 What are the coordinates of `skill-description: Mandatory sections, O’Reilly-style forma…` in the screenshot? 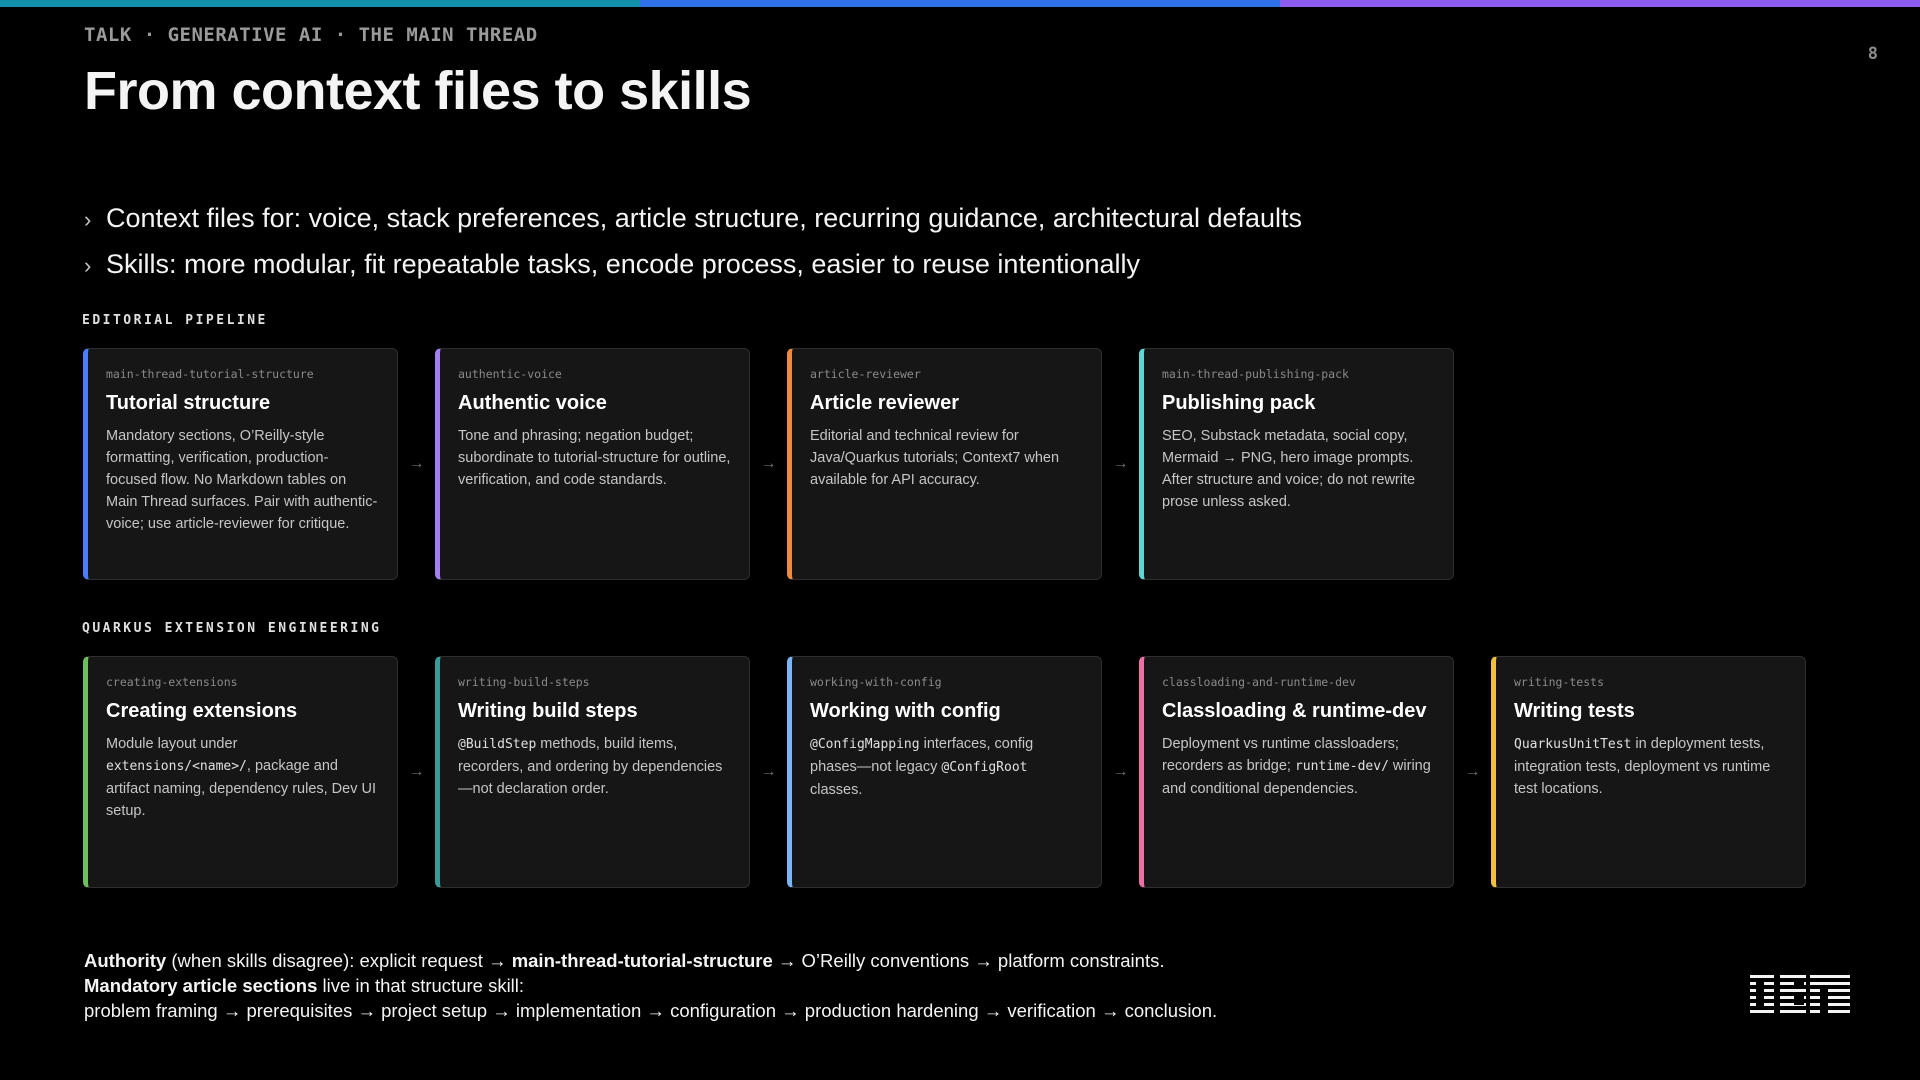 It's located at (242, 480).